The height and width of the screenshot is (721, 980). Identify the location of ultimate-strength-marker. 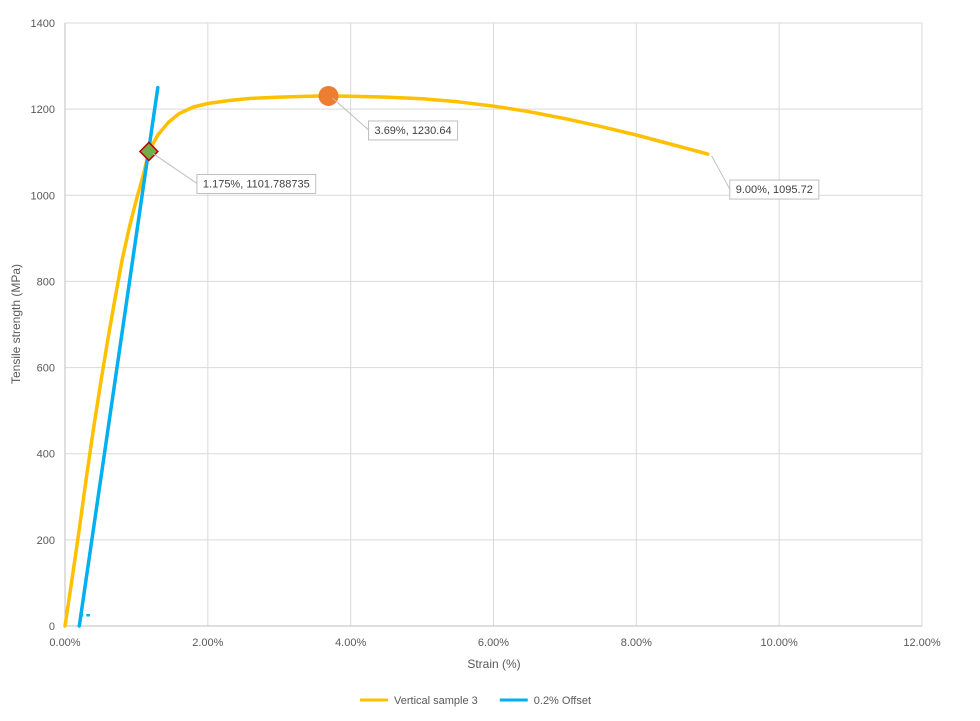
(328, 95).